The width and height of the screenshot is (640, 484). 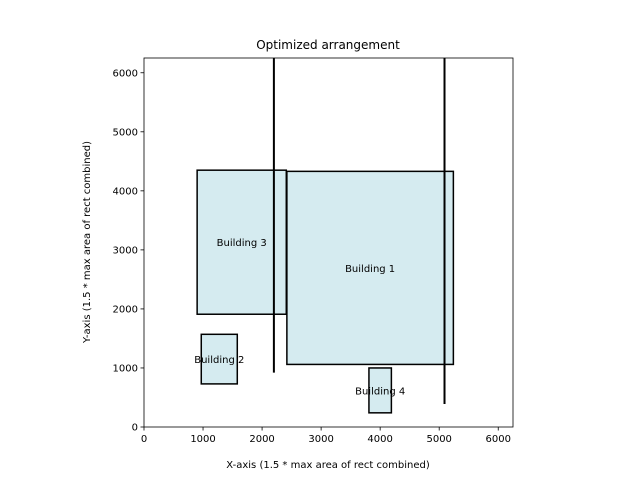 What do you see at coordinates (87, 242) in the screenshot?
I see `y-axis-label: Y-axis (1.5 * max area of rect combined)` at bounding box center [87, 242].